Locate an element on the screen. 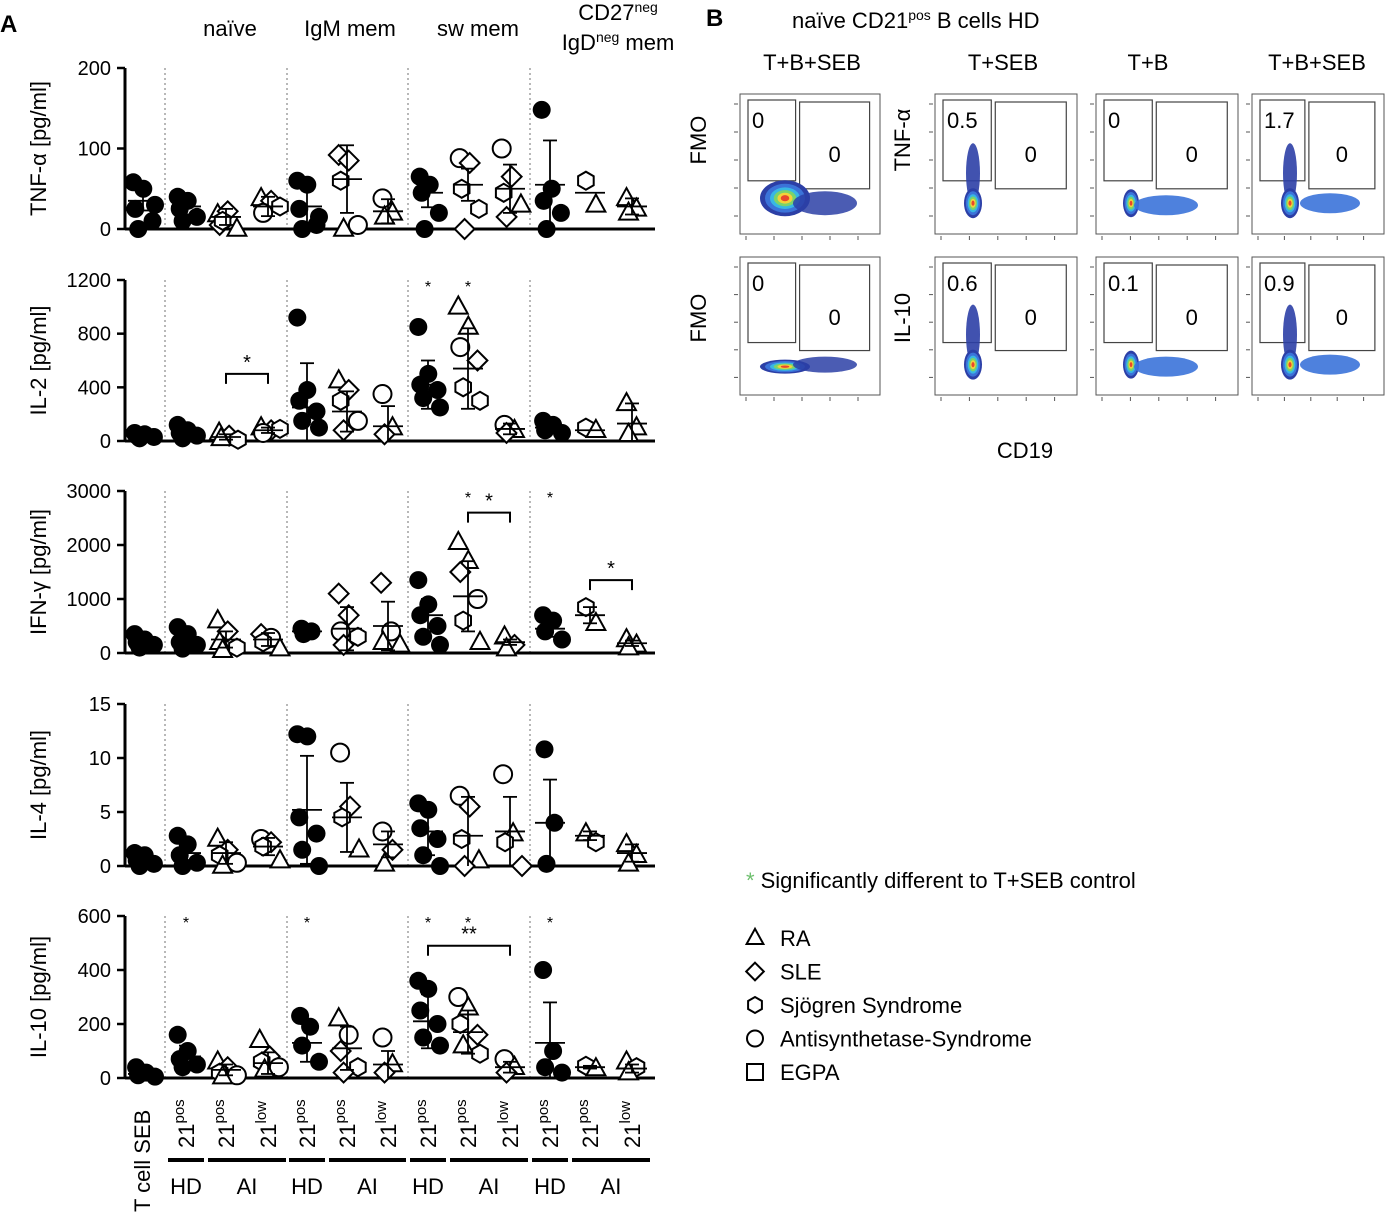  flow-plot-r2c1: 00 is located at coordinates (807, 328).